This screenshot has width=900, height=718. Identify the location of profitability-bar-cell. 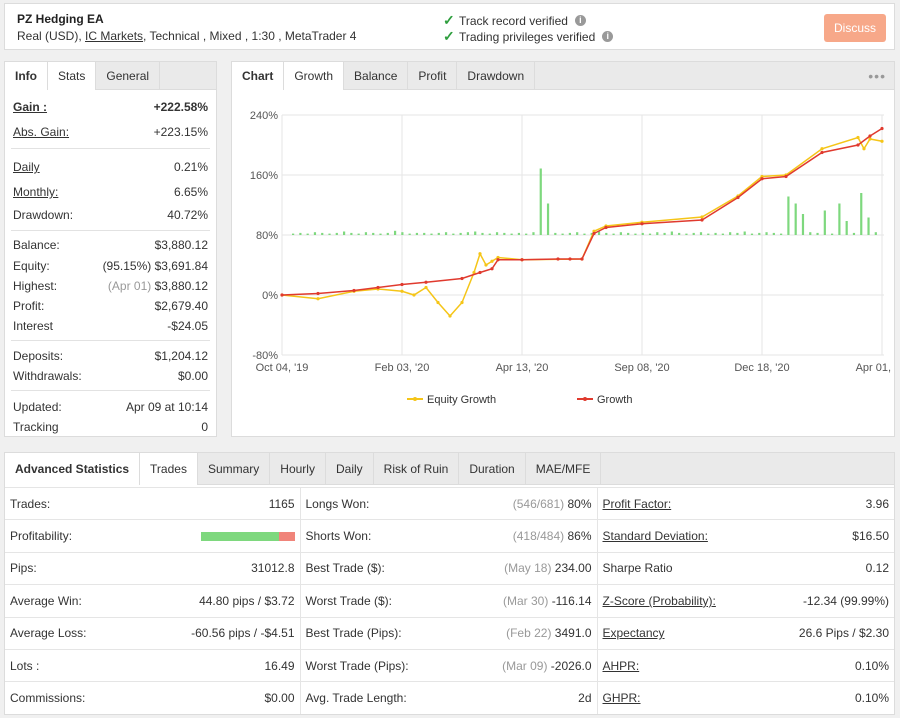
(226, 536).